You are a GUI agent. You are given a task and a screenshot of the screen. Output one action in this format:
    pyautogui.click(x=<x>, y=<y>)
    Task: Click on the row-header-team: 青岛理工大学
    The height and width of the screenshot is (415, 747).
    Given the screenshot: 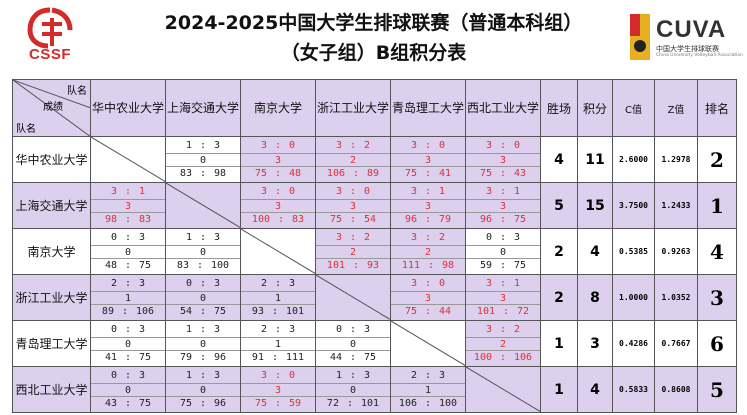 What is the action you would take?
    pyautogui.click(x=51, y=343)
    